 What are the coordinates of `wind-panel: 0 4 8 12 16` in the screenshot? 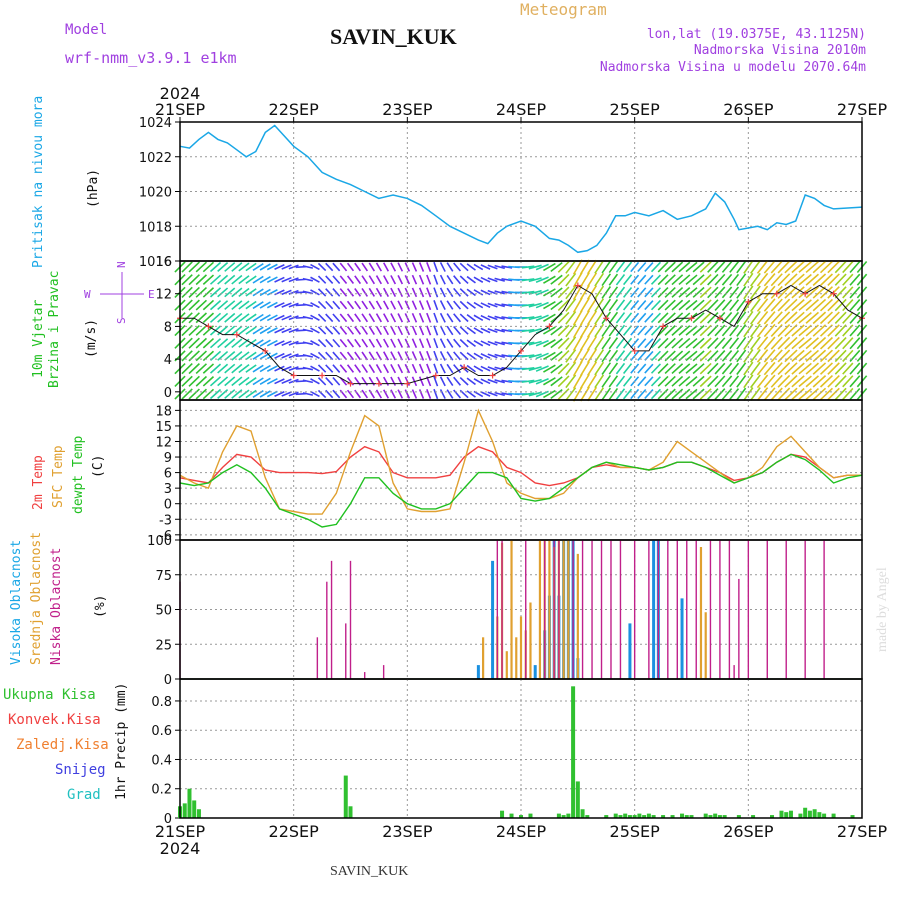 It's located at (511, 328).